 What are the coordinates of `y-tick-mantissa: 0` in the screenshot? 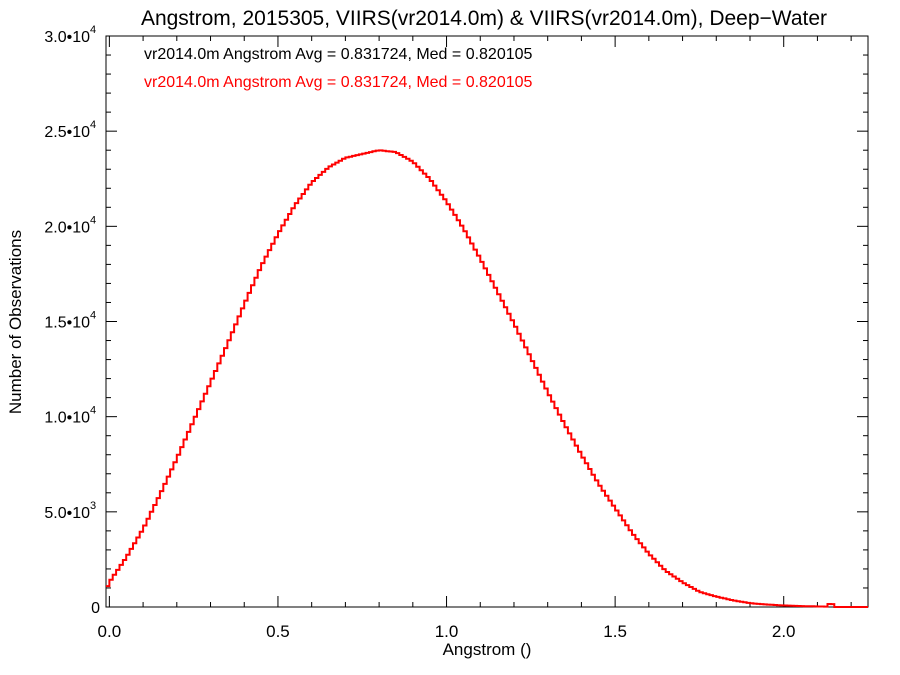 It's located at (95, 608).